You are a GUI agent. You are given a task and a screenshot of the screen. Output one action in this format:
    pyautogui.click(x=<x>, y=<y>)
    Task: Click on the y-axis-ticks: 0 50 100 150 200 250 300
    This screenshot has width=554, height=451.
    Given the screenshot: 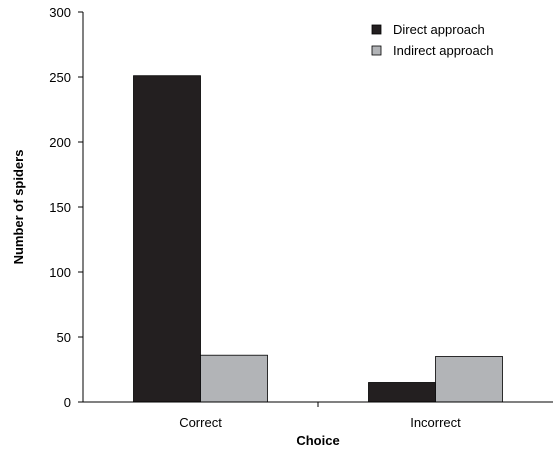 What is the action you would take?
    pyautogui.click(x=66, y=207)
    